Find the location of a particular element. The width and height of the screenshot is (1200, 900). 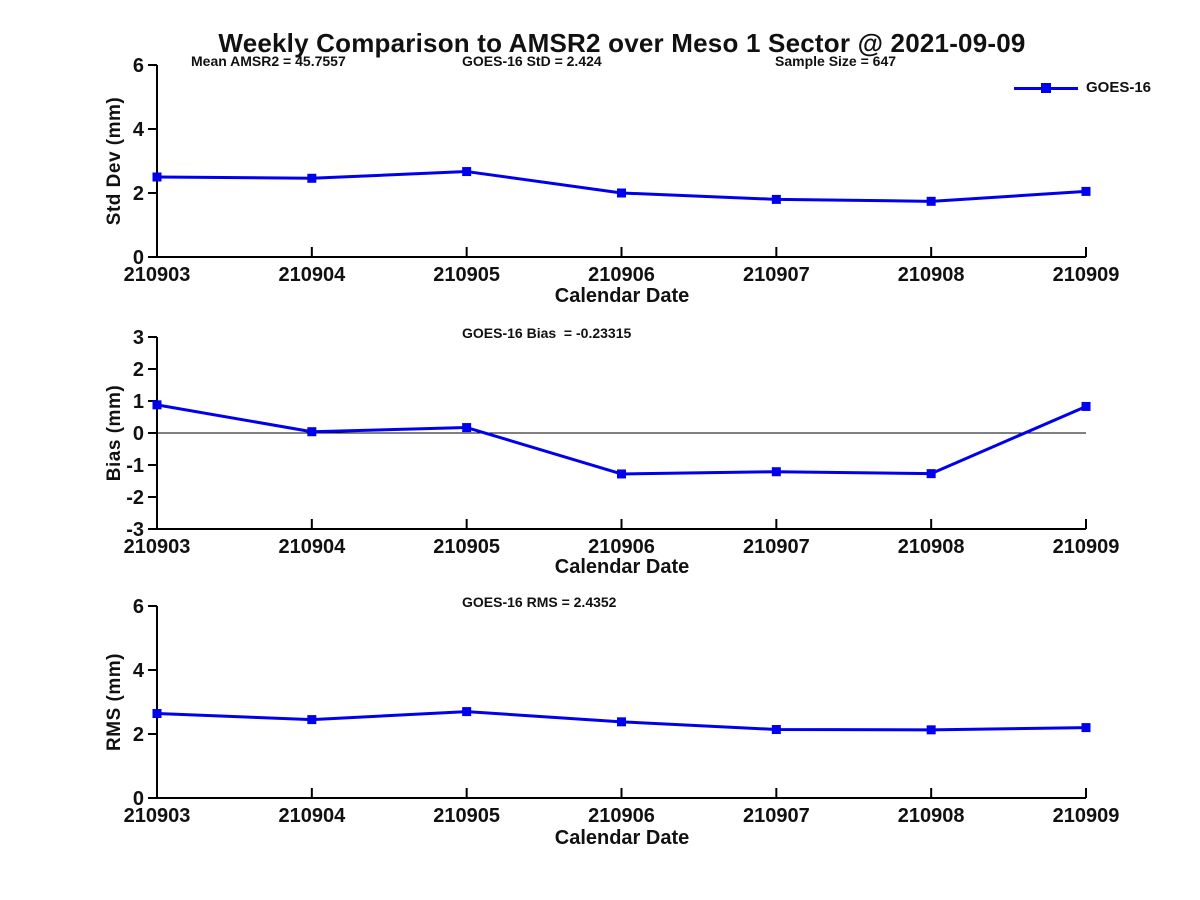

annotation-mean-amsr2: Mean AMSR2 = 45.7557 is located at coordinates (268, 61).